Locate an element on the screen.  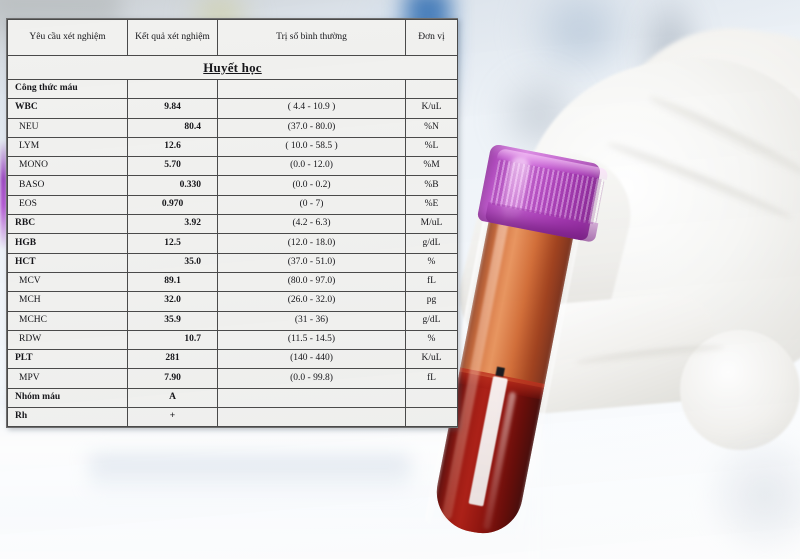
cell-result-value: 5.70 is located at coordinates (172, 166).